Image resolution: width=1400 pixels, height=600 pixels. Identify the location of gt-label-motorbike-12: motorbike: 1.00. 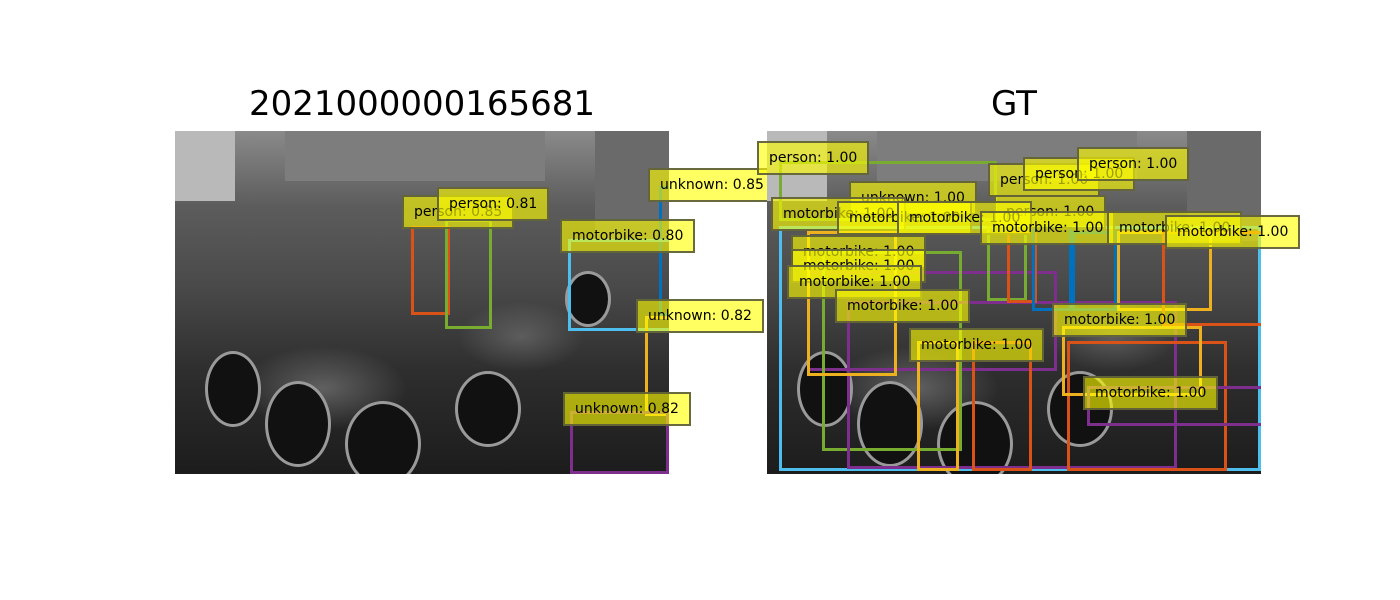
(977, 345).